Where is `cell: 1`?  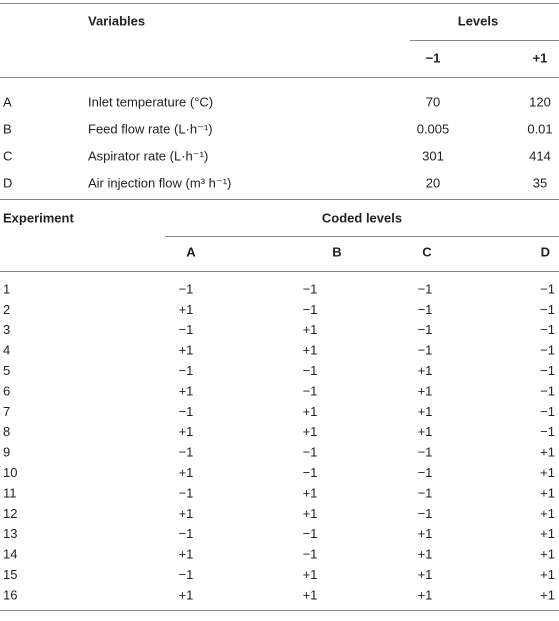
cell: 1 is located at coordinates (6, 288).